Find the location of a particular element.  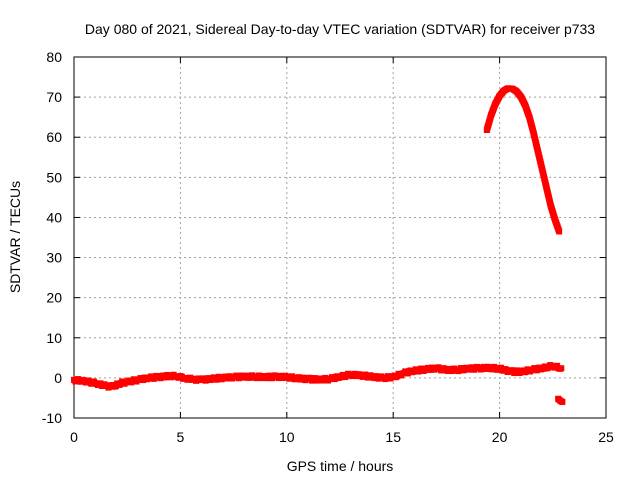

x-tick-label: 0 is located at coordinates (74, 437).